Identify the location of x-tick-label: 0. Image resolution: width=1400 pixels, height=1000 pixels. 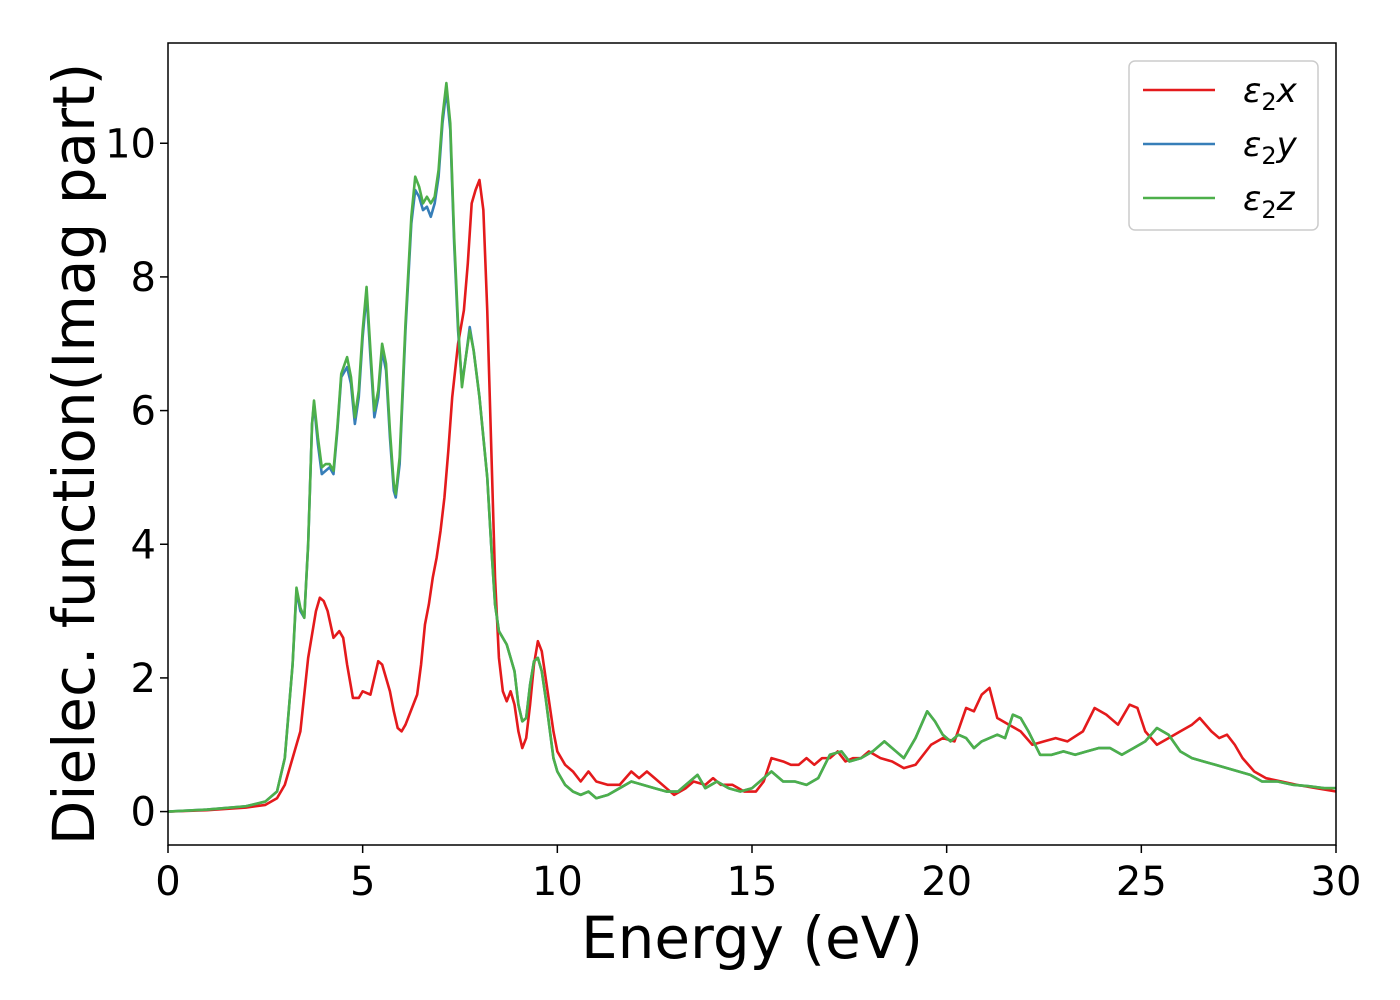
(167, 882).